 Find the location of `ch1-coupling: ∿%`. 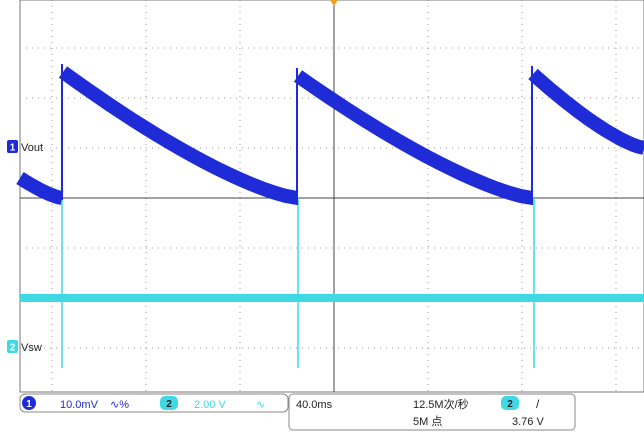

ch1-coupling: ∿% is located at coordinates (119, 405).